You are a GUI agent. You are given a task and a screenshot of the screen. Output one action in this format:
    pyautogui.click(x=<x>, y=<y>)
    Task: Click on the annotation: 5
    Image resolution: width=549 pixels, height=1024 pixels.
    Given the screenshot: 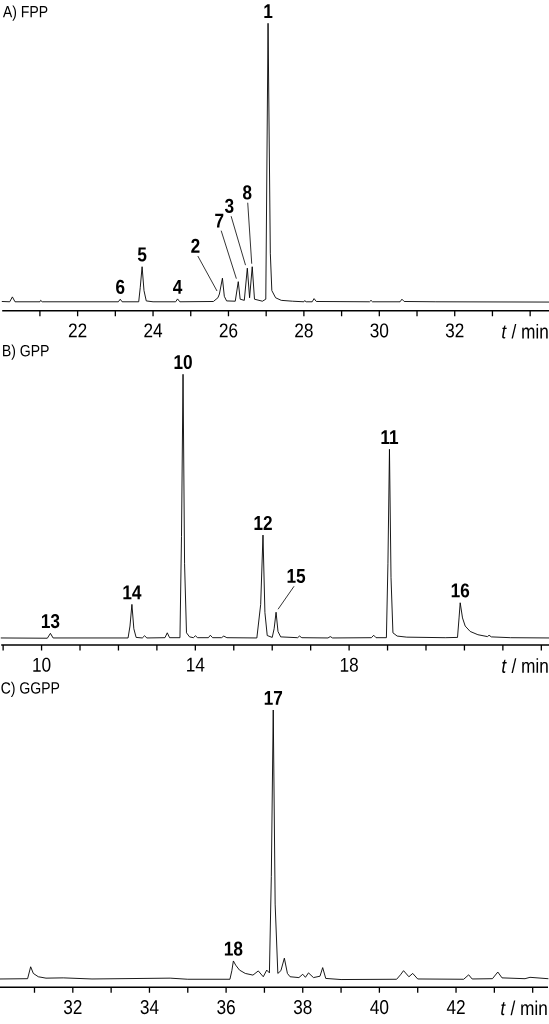 What is the action you would take?
    pyautogui.click(x=142, y=254)
    